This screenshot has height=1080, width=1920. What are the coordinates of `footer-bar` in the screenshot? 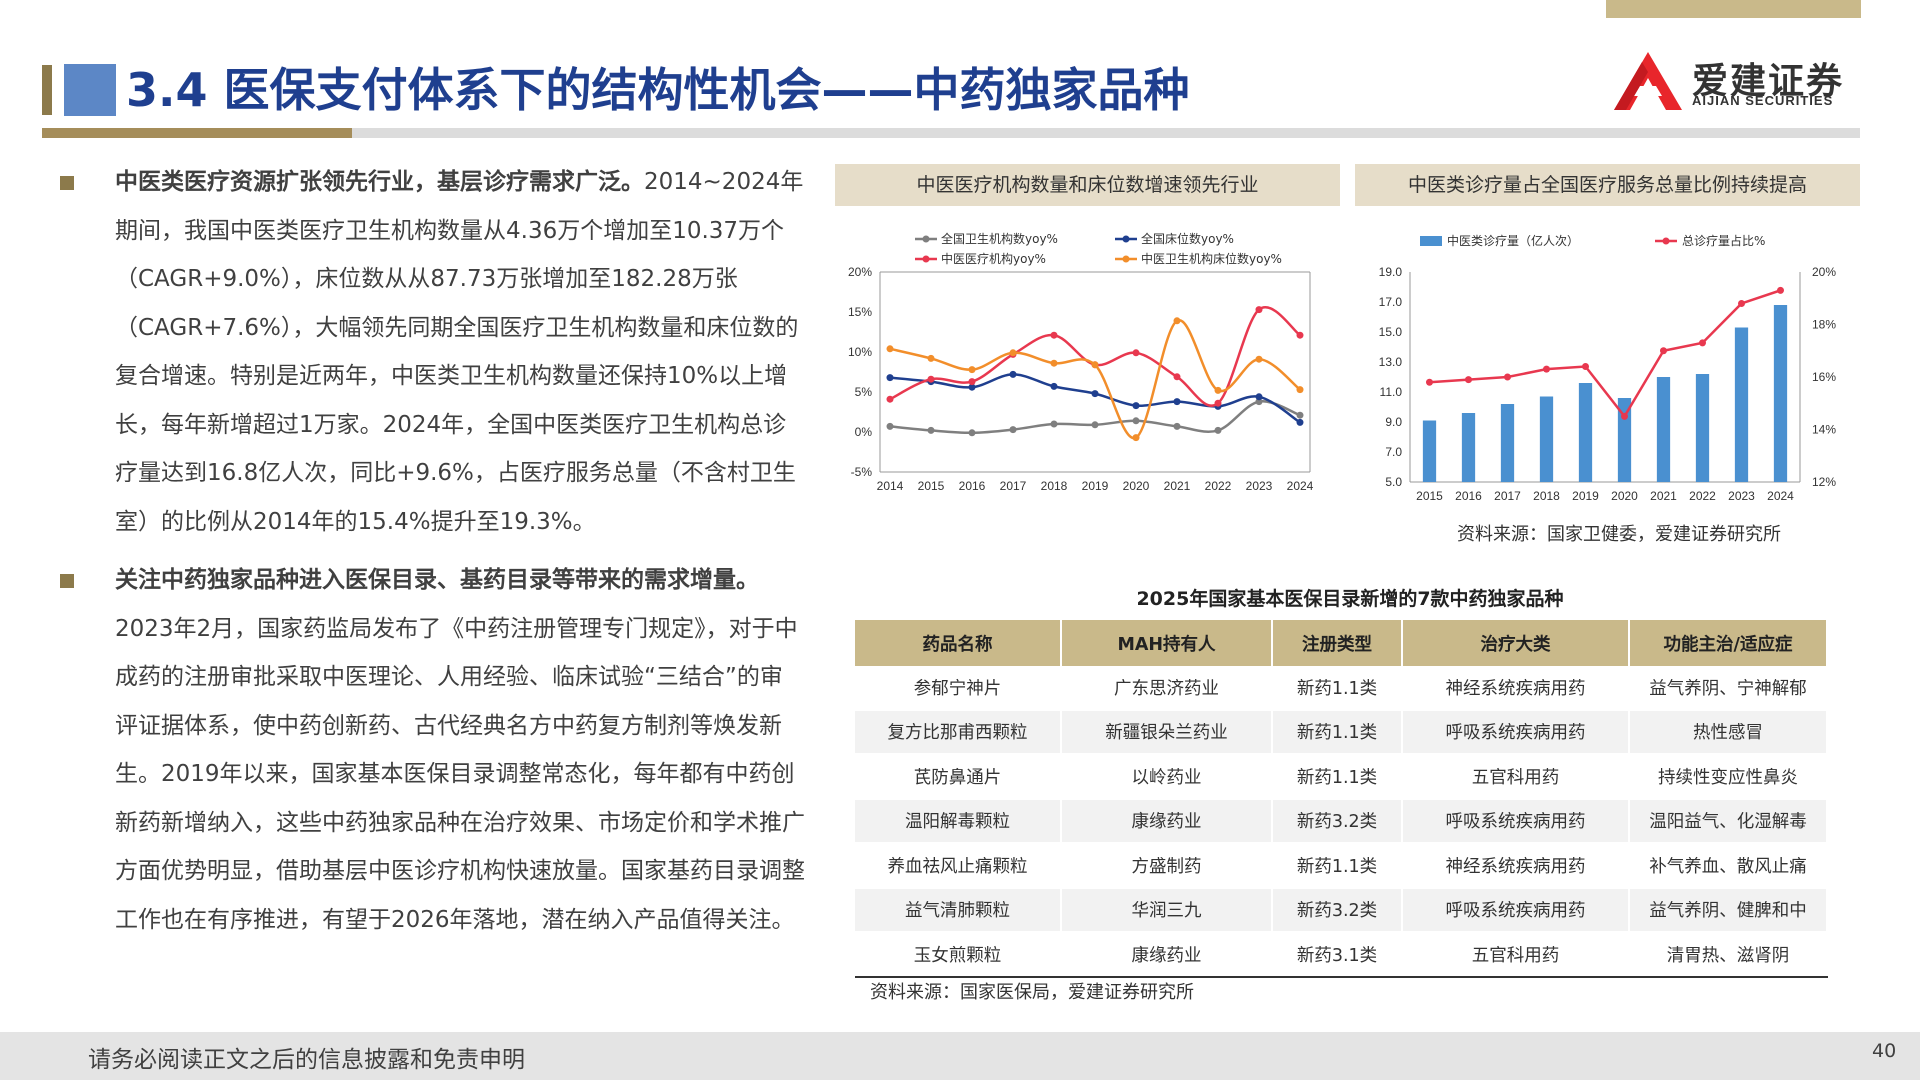 It's located at (960, 1056).